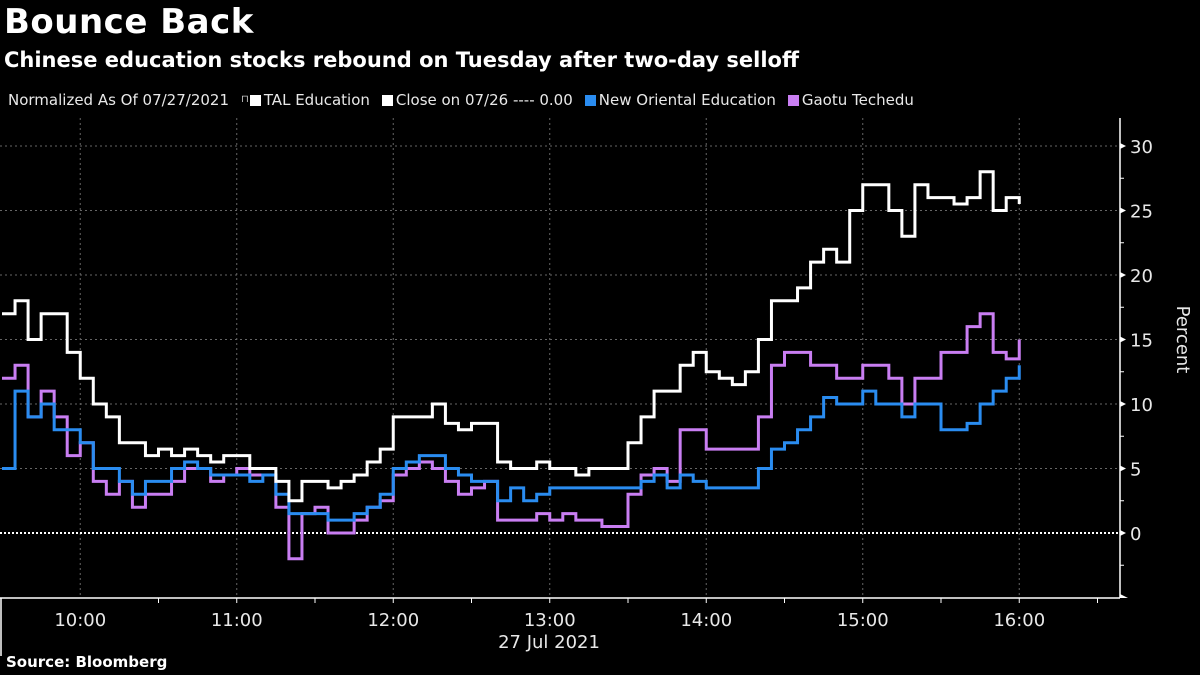 The image size is (1200, 675). What do you see at coordinates (590, 100) in the screenshot?
I see `legend-swatch-new-oriental` at bounding box center [590, 100].